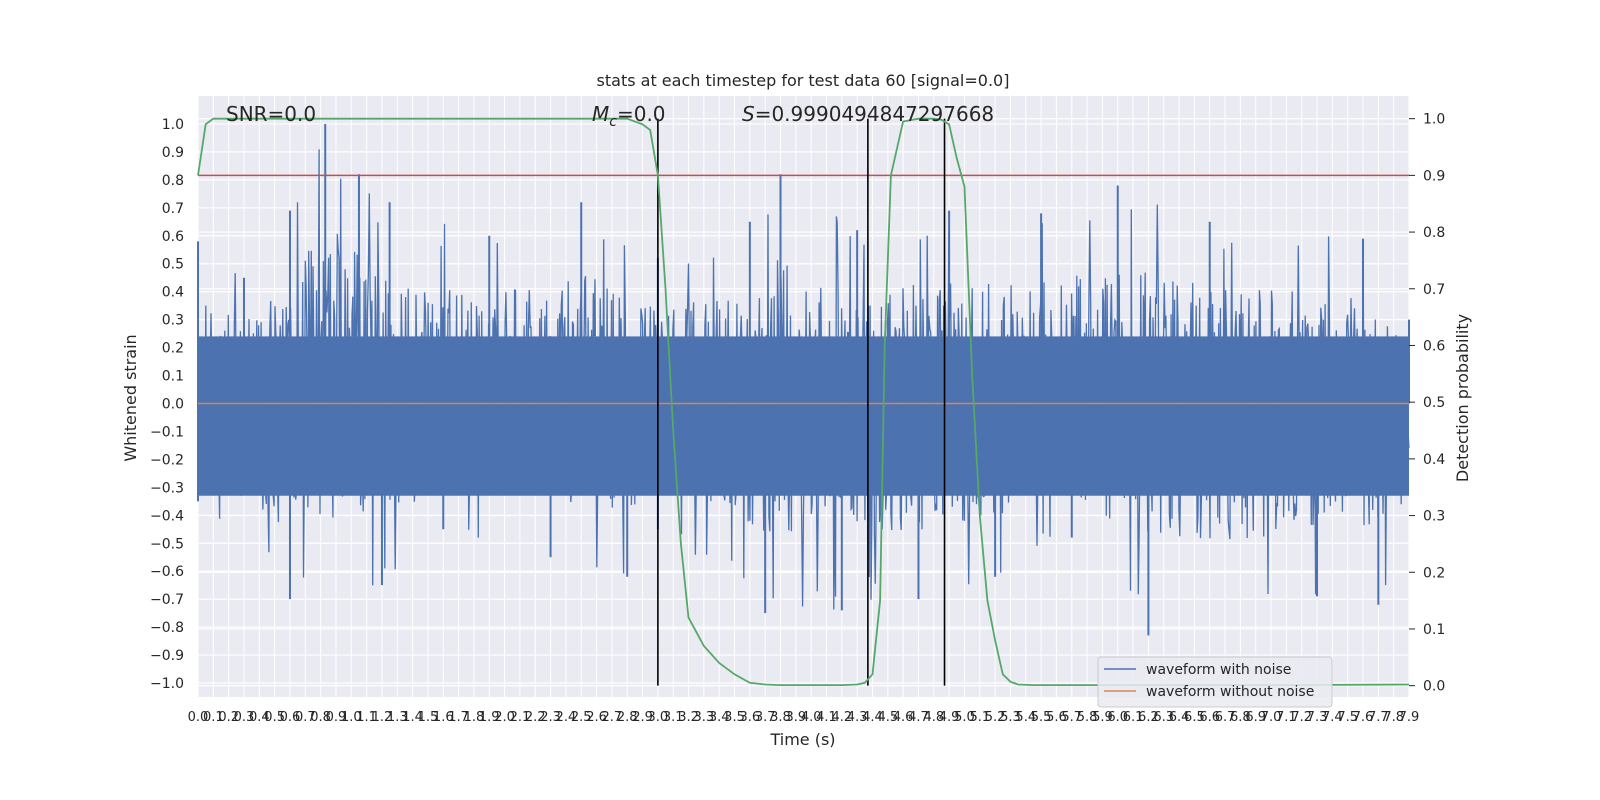  I want to click on x-axis-label: Time (s), so click(802, 739).